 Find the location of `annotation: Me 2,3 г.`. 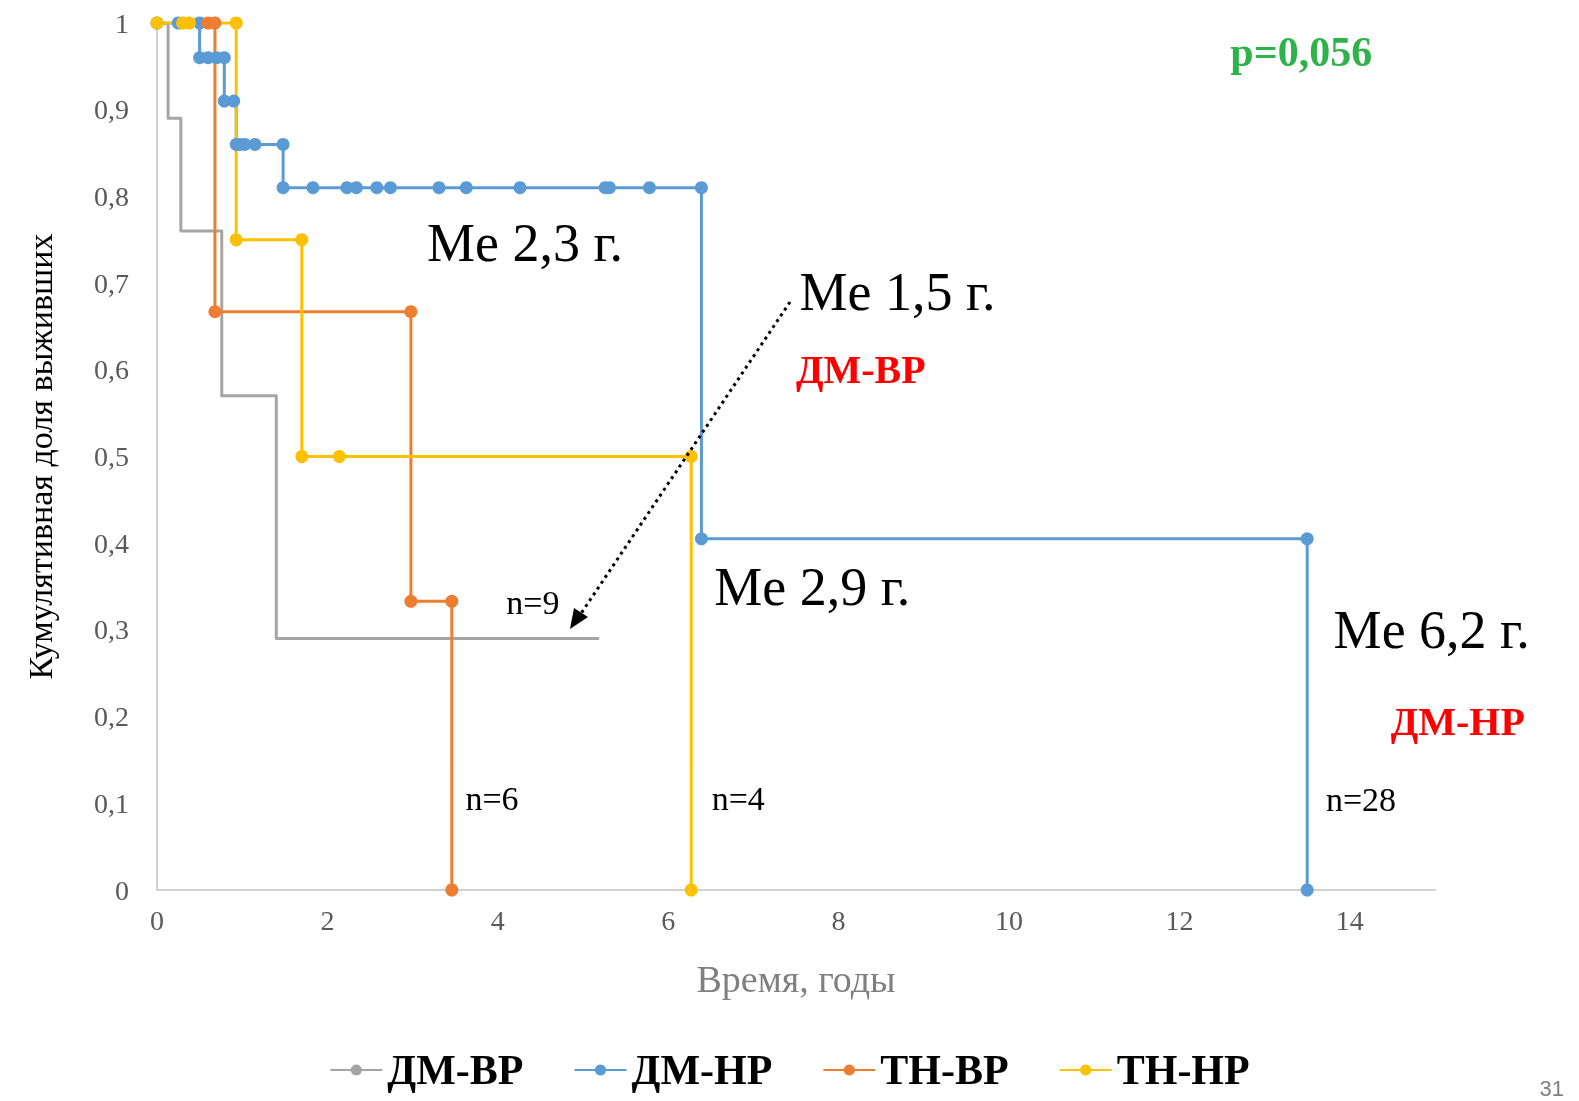

annotation: Me 2,3 г. is located at coordinates (525, 243).